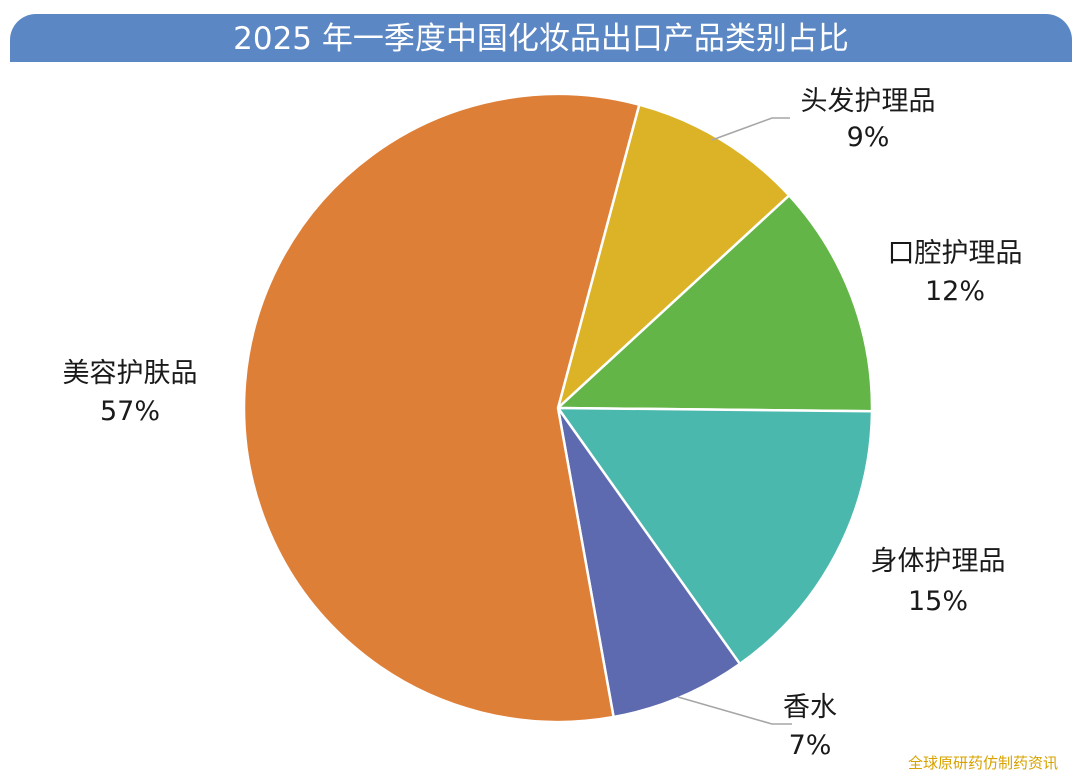 This screenshot has width=1080, height=783. What do you see at coordinates (955, 253) in the screenshot?
I see `slice-category-label: 口腔护理品` at bounding box center [955, 253].